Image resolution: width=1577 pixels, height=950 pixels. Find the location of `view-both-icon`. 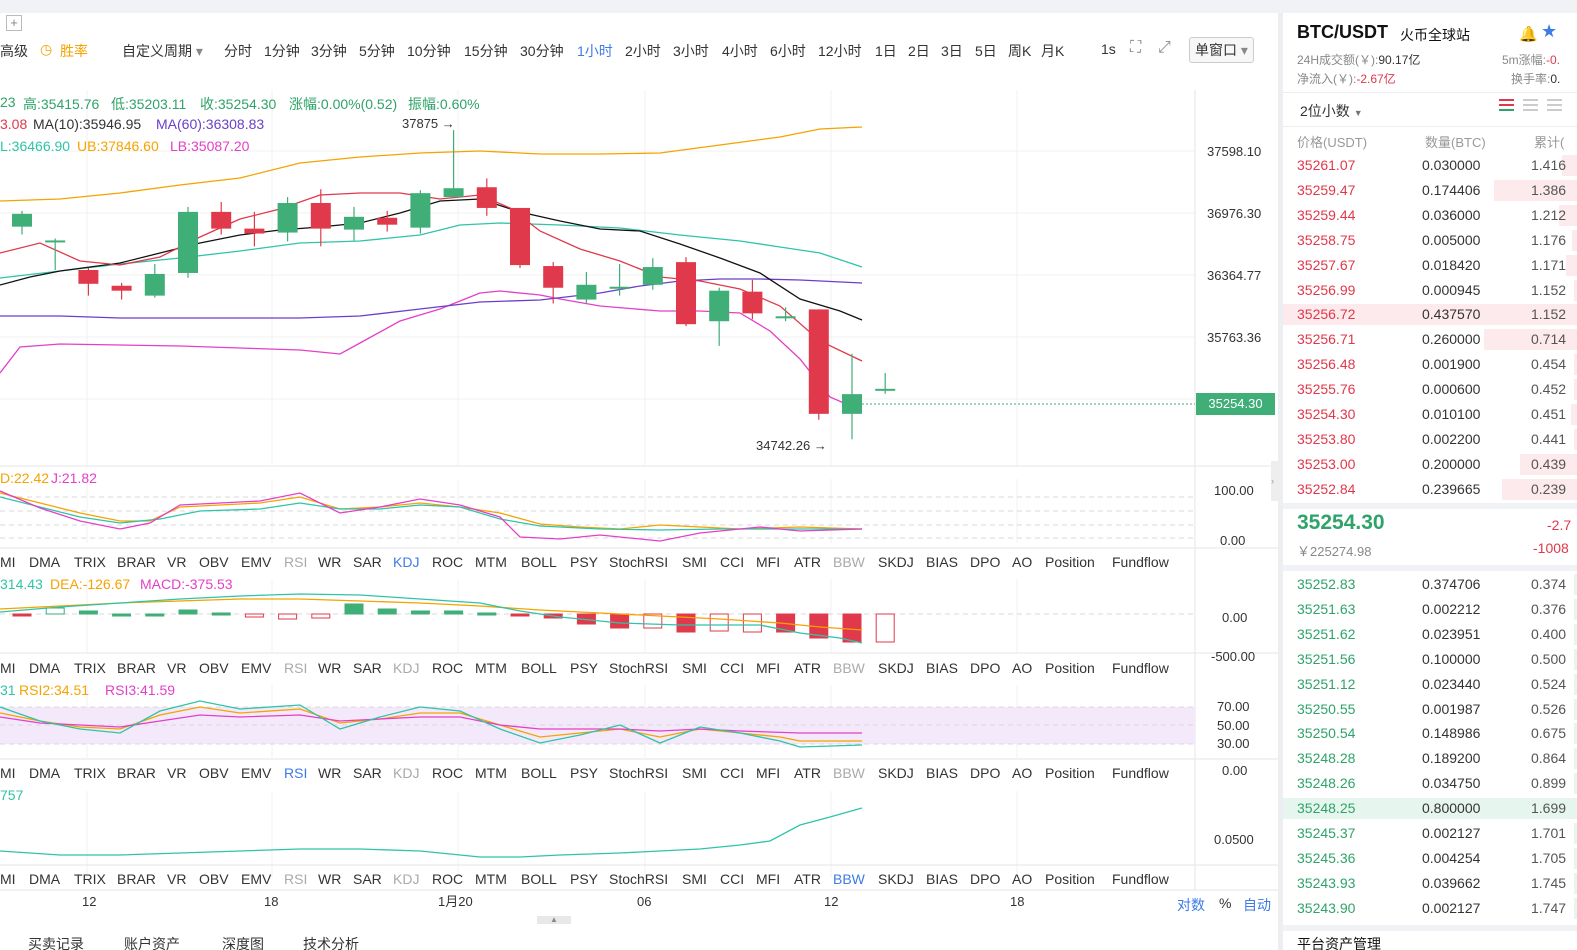

view-both-icon is located at coordinates (1506, 106).